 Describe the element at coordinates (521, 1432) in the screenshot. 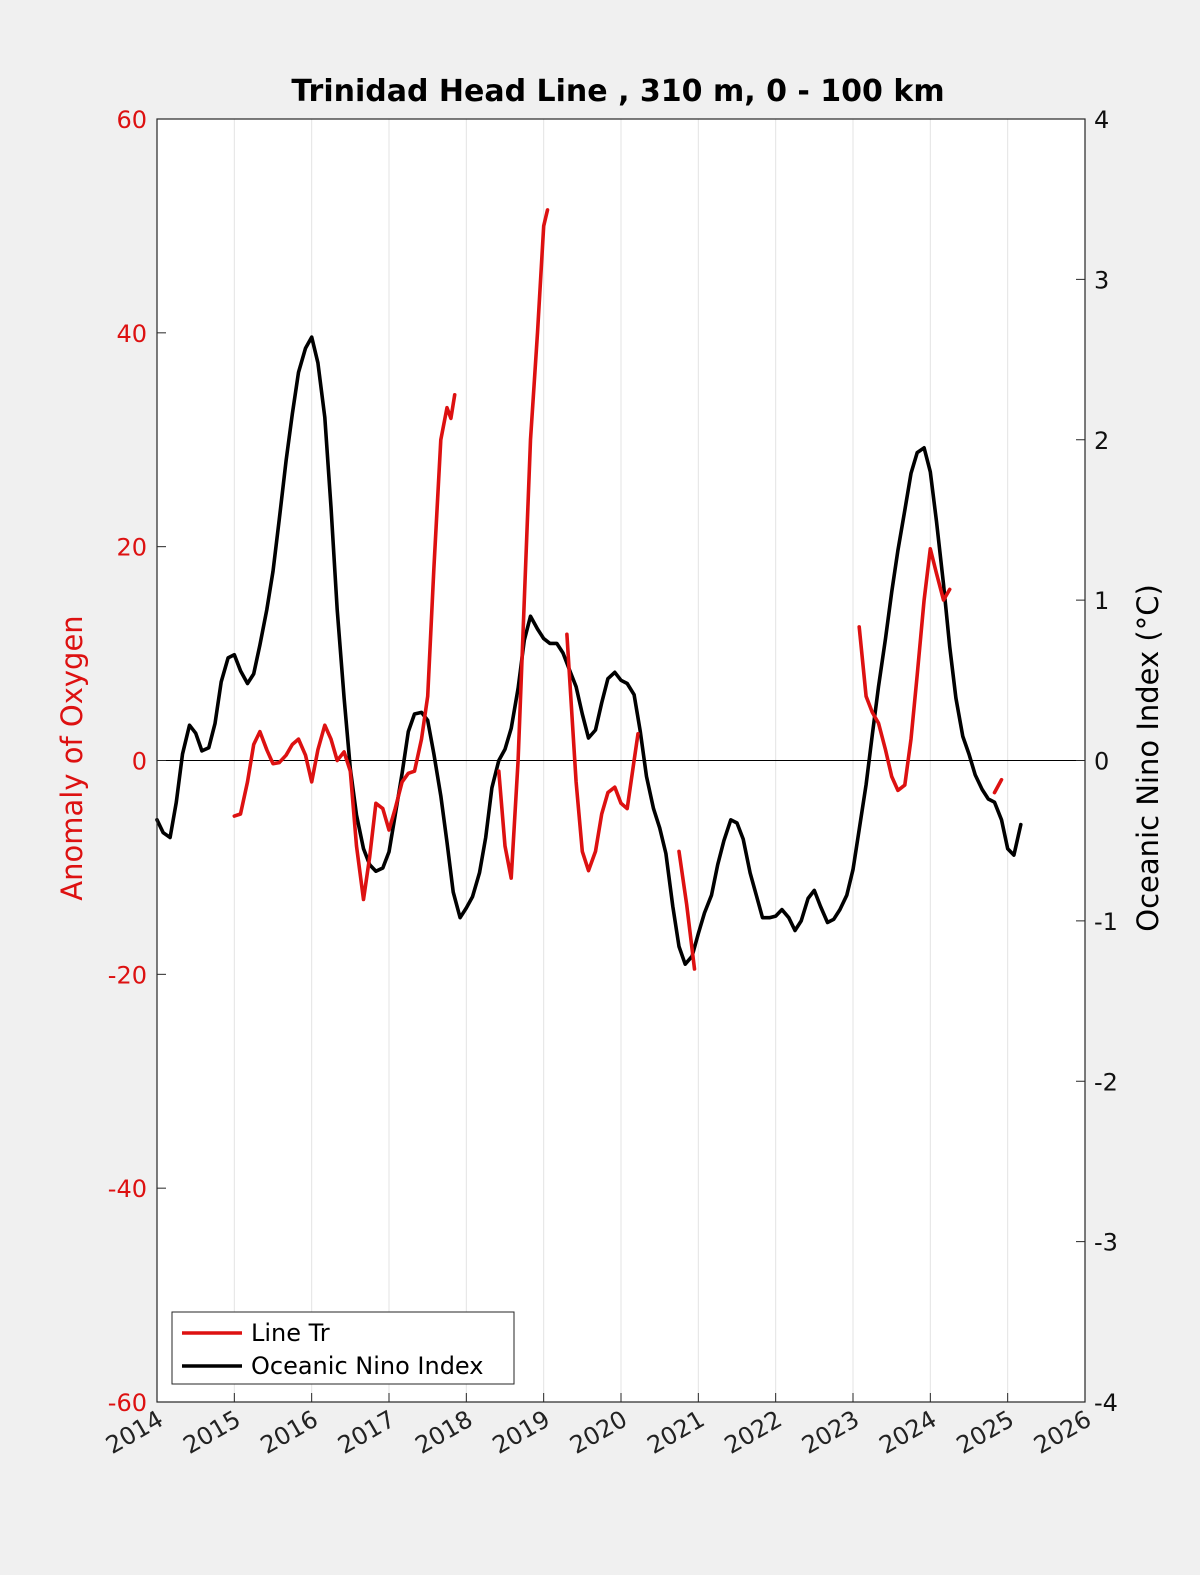

I see `x-tick-label: 2019` at that location.